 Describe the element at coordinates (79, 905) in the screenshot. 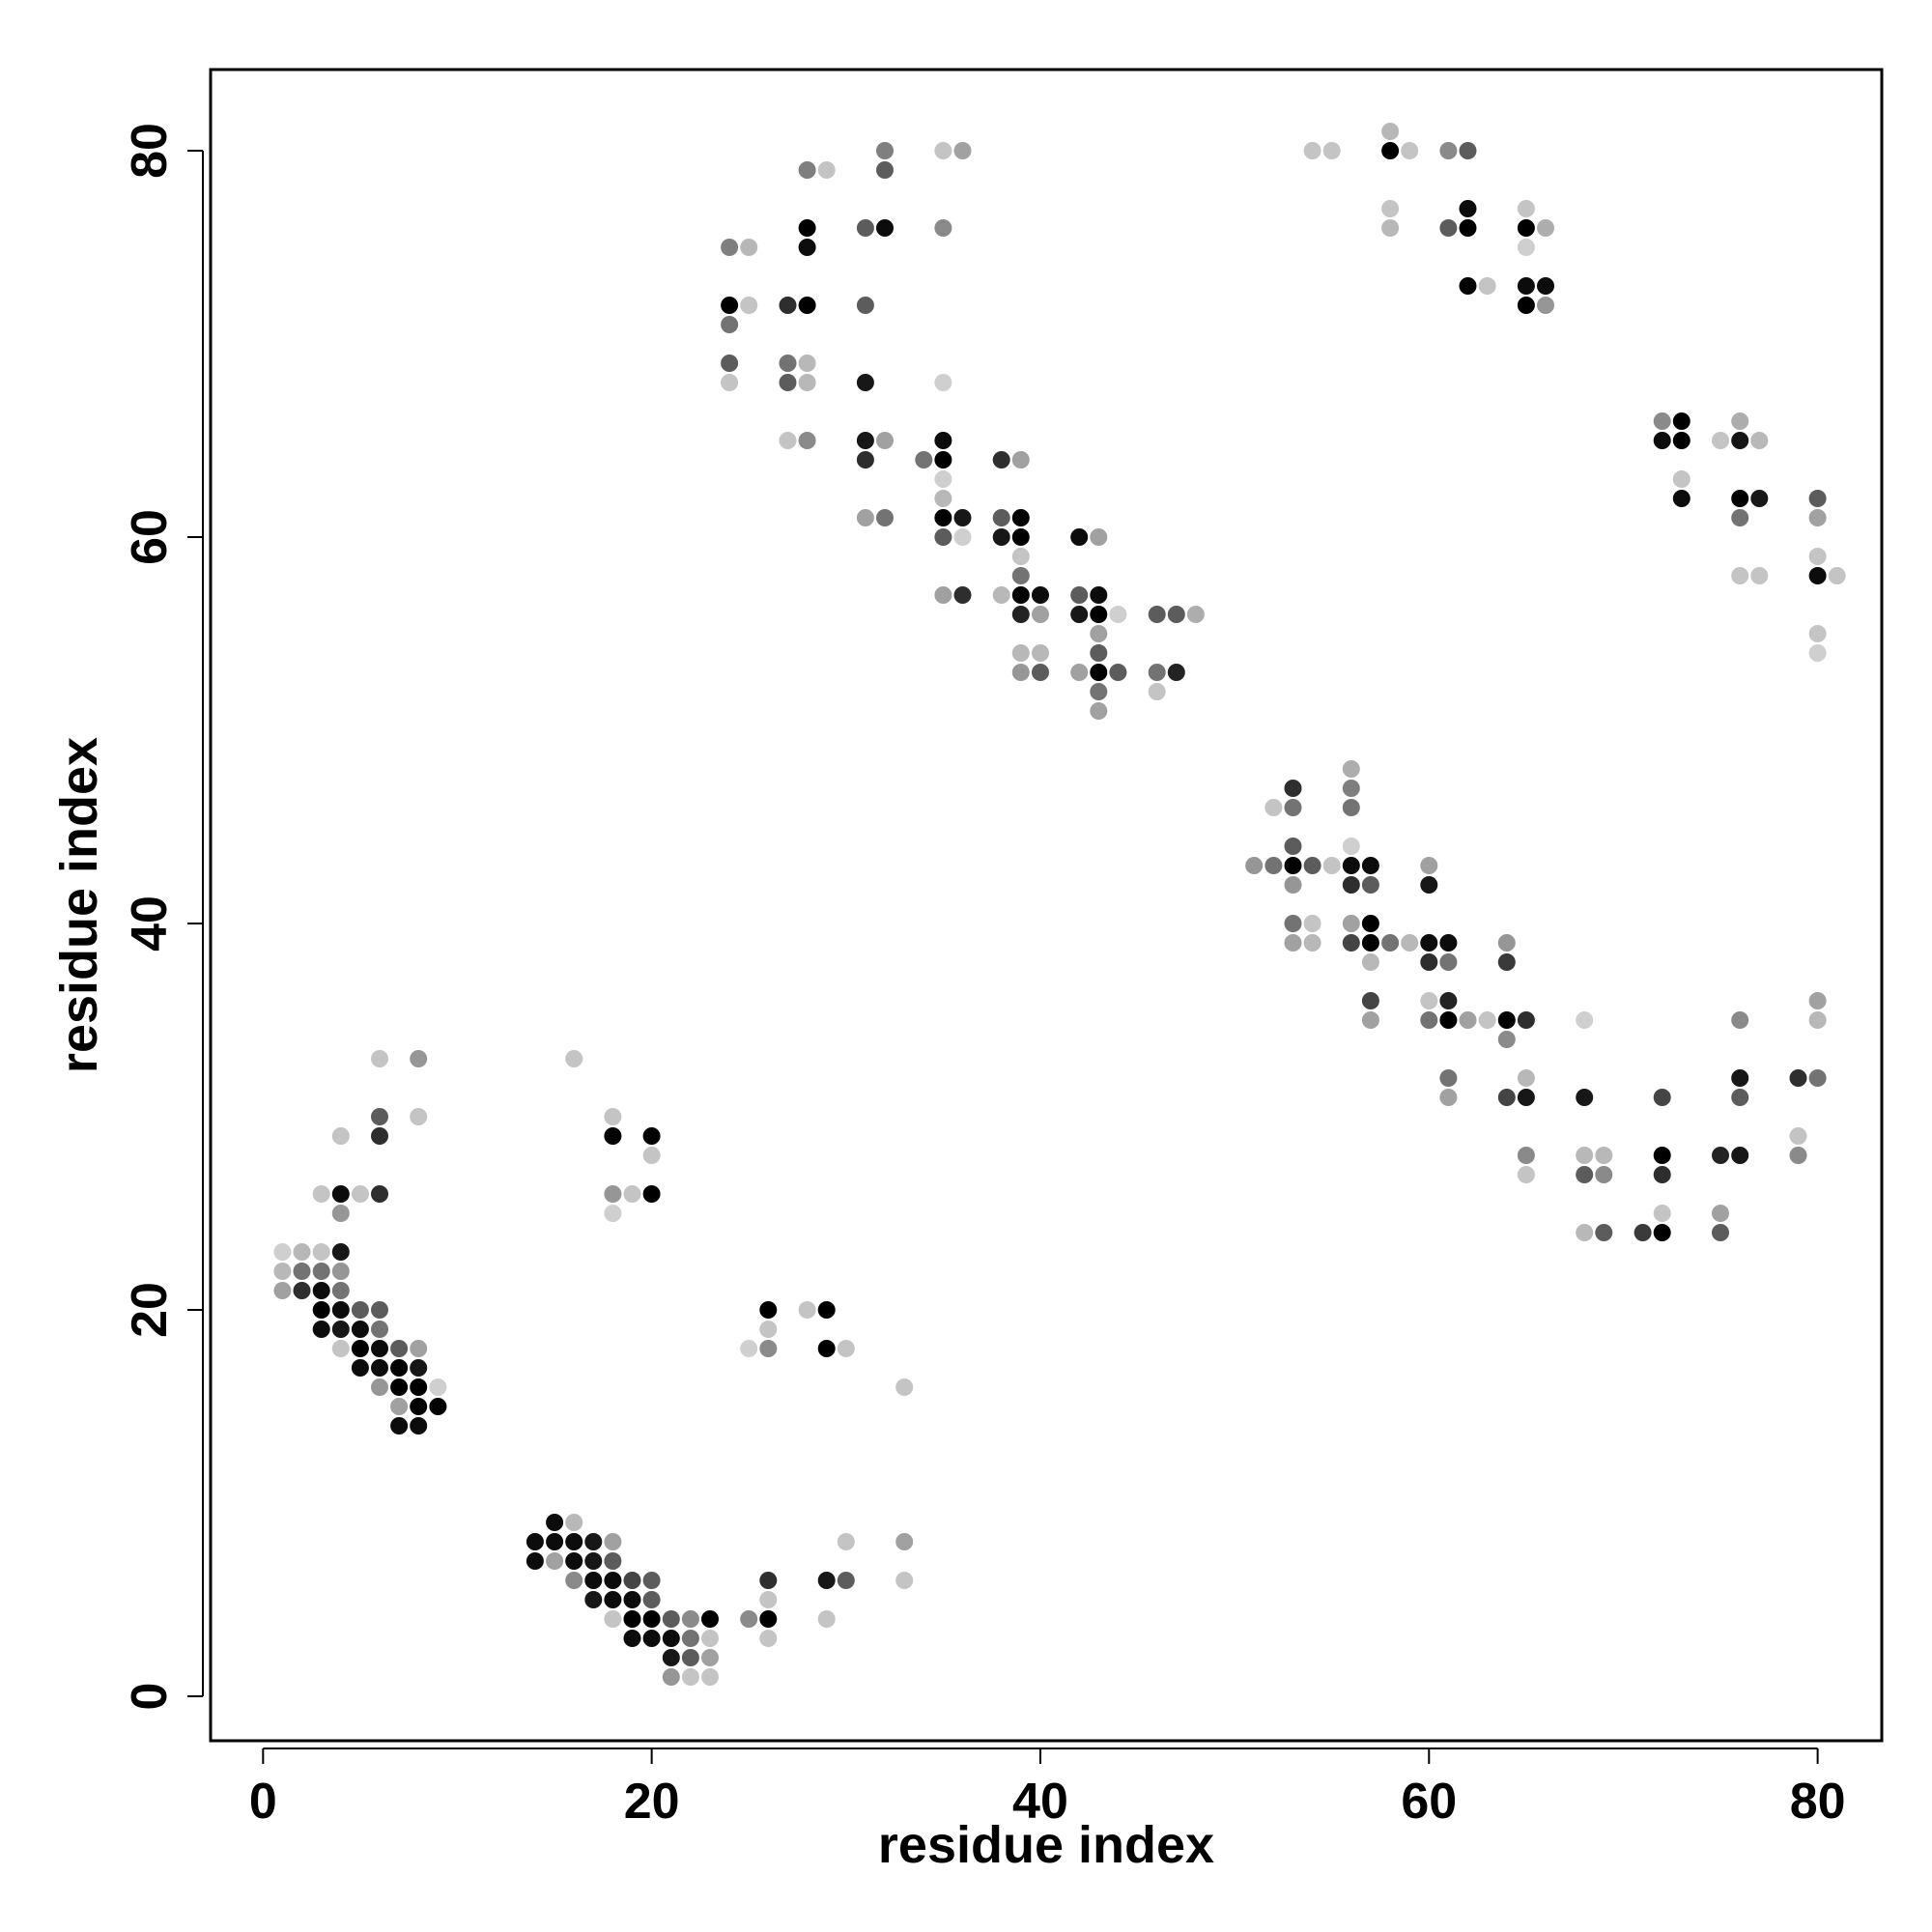

I see `y-axis-label: residue index` at that location.